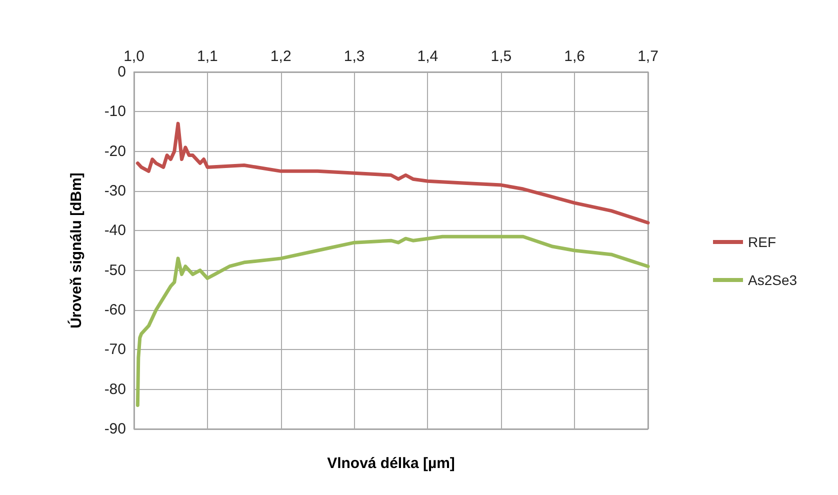 This screenshot has height=495, width=838. Describe the element at coordinates (773, 280) in the screenshot. I see `legend-label: As2Se3` at that location.